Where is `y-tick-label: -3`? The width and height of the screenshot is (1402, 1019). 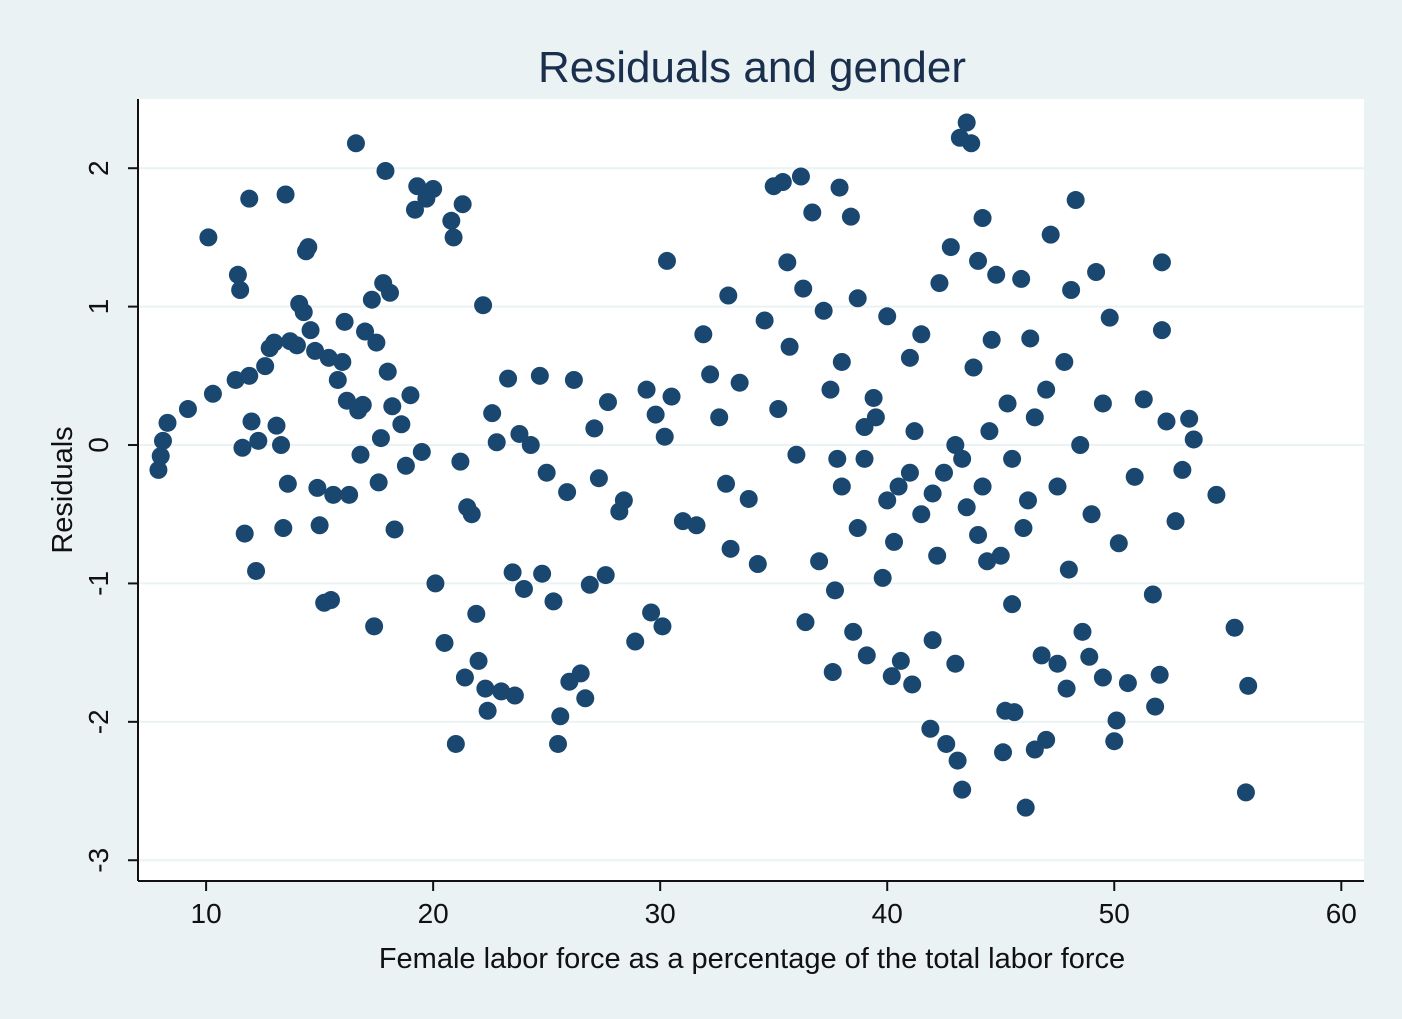 y-tick-label: -3 is located at coordinates (98, 860).